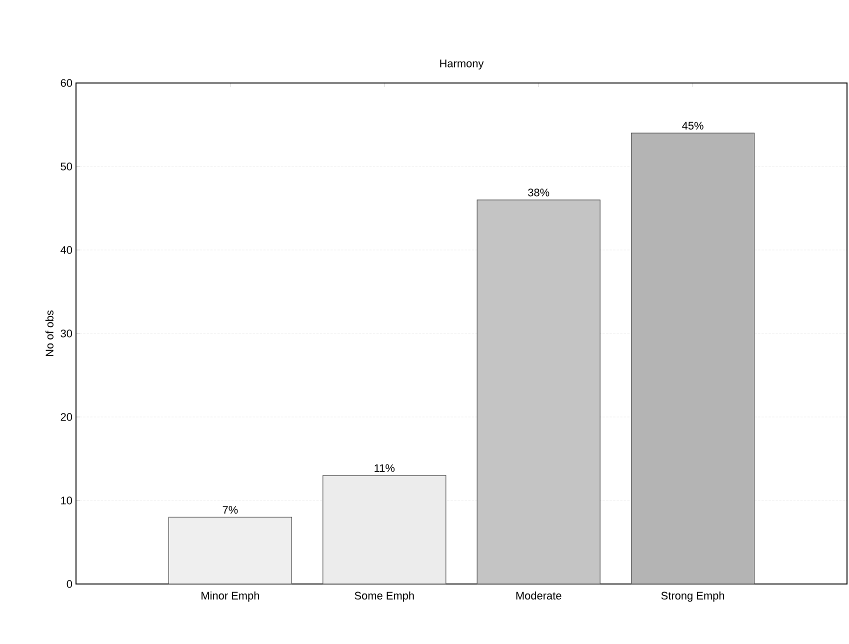 The width and height of the screenshot is (849, 644). Describe the element at coordinates (384, 597) in the screenshot. I see `x-tick-label: Some Emph` at that location.